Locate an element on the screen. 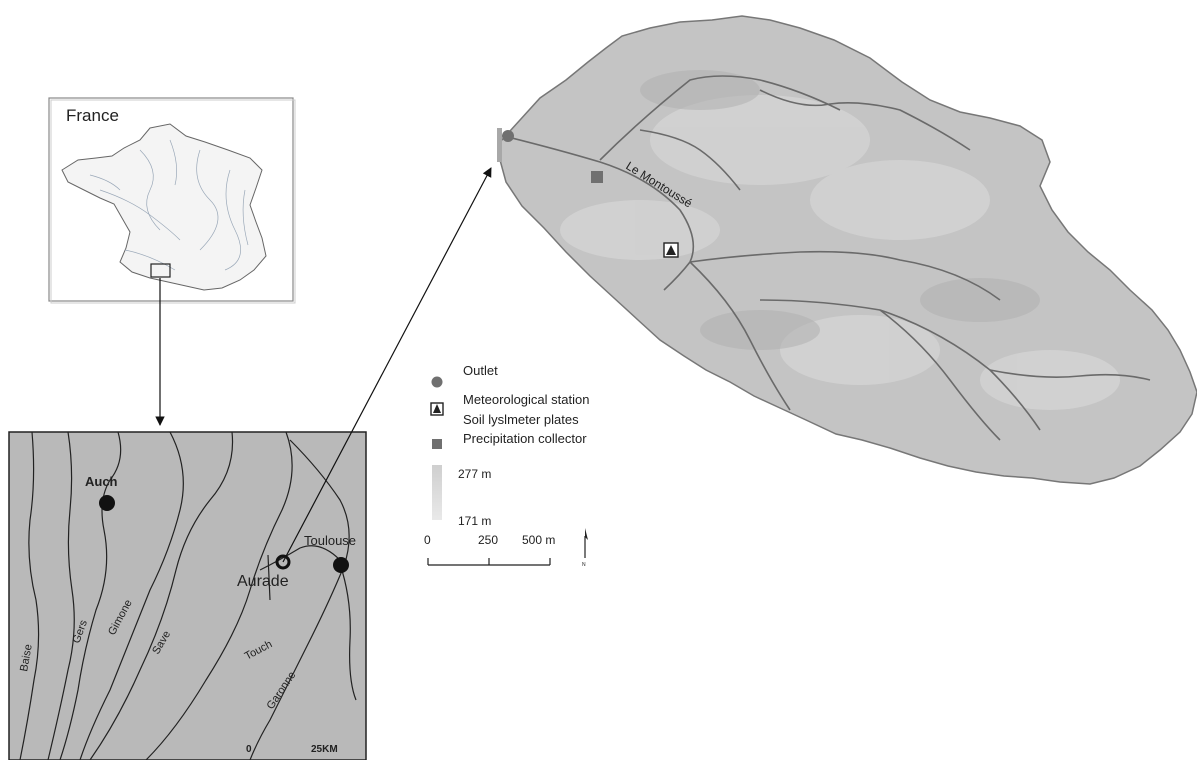 This screenshot has width=1197, height=760. france-outline is located at coordinates (164, 207).